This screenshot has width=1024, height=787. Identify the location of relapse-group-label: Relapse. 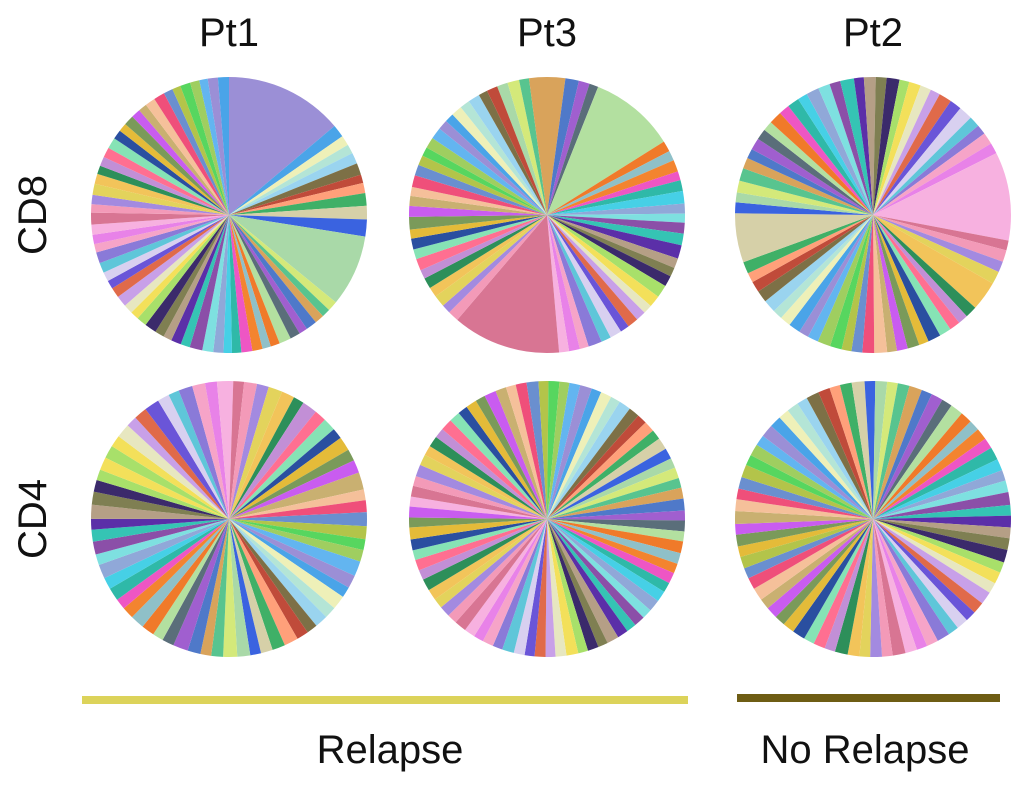
(390, 750).